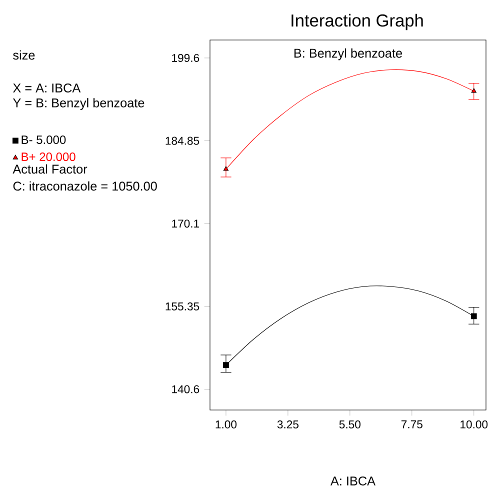  Describe the element at coordinates (186, 389) in the screenshot. I see `y-tick-label: 140.6` at that location.